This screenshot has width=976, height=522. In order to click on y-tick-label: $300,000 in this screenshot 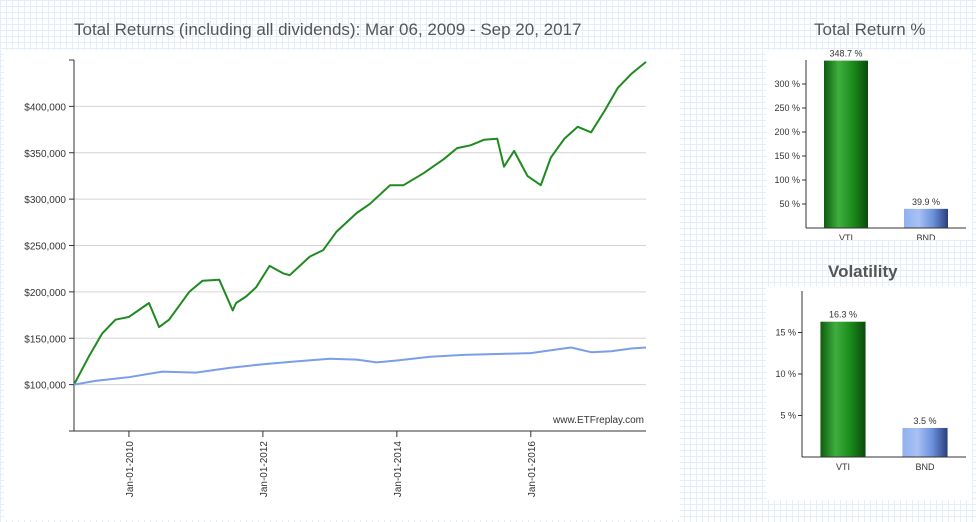, I will do `click(45, 200)`.